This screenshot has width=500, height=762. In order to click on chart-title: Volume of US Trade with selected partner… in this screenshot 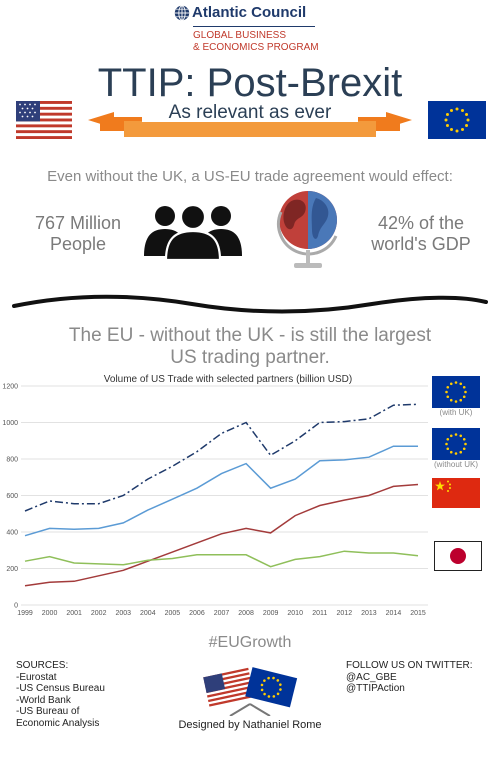, I will do `click(228, 379)`.